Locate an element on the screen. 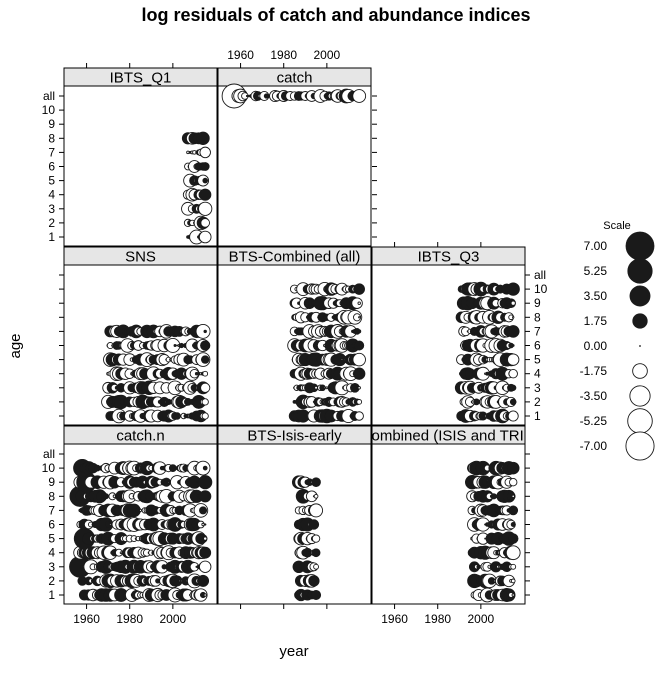 This screenshot has height=677, width=672. y-tick-label: 4 is located at coordinates (51, 195).